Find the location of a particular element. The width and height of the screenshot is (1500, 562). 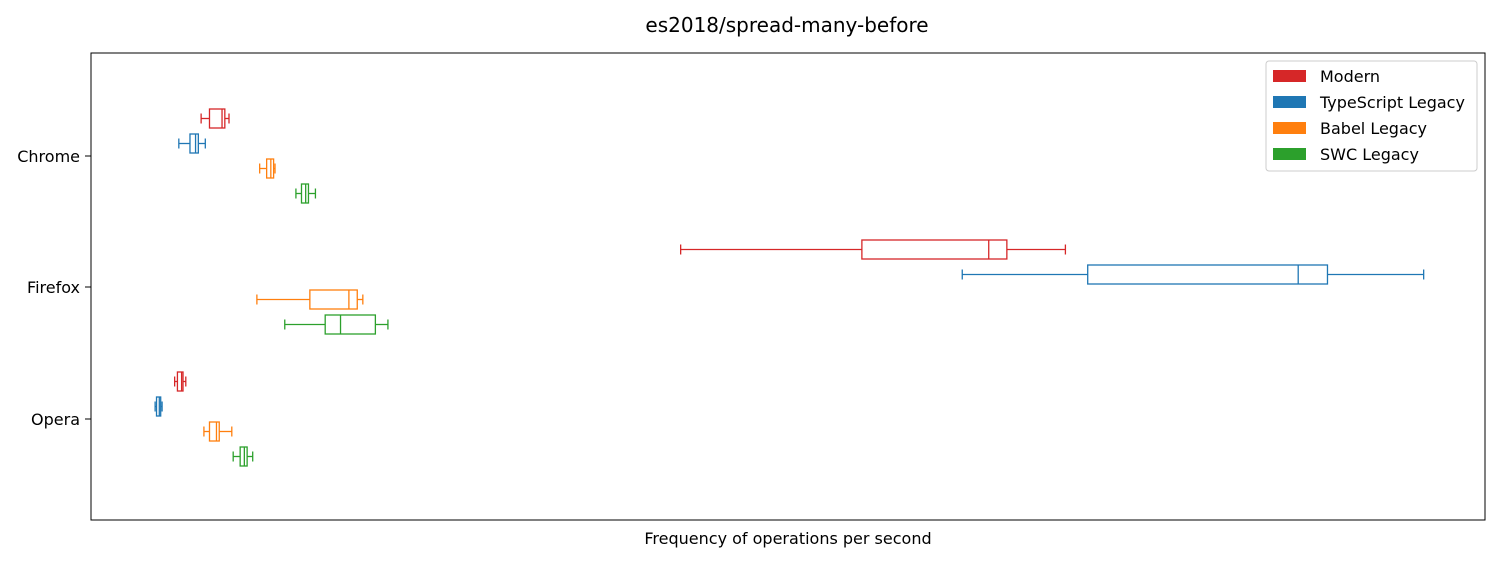

box-typescript-legacy-firefox is located at coordinates (1193, 274).